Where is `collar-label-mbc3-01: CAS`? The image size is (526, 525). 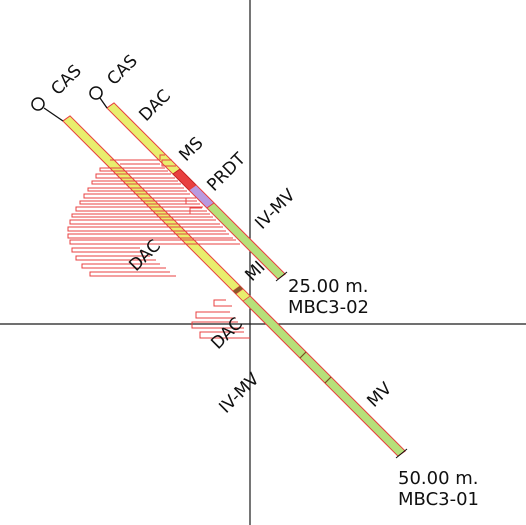 collar-label-mbc3-01: CAS is located at coordinates (66, 80).